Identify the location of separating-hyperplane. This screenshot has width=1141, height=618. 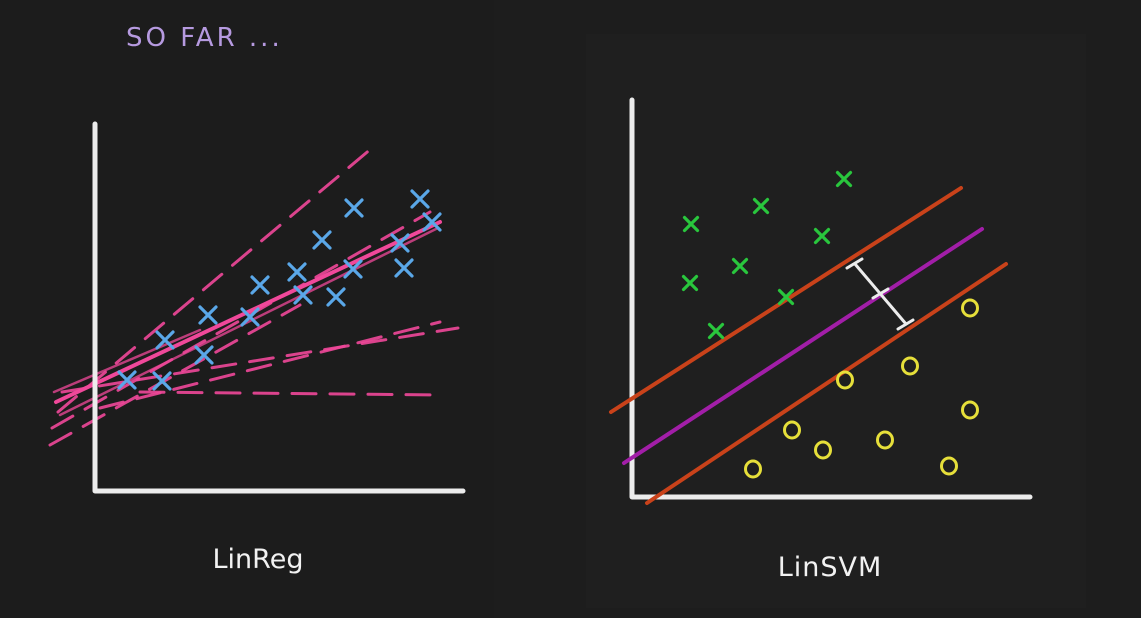
(803, 346).